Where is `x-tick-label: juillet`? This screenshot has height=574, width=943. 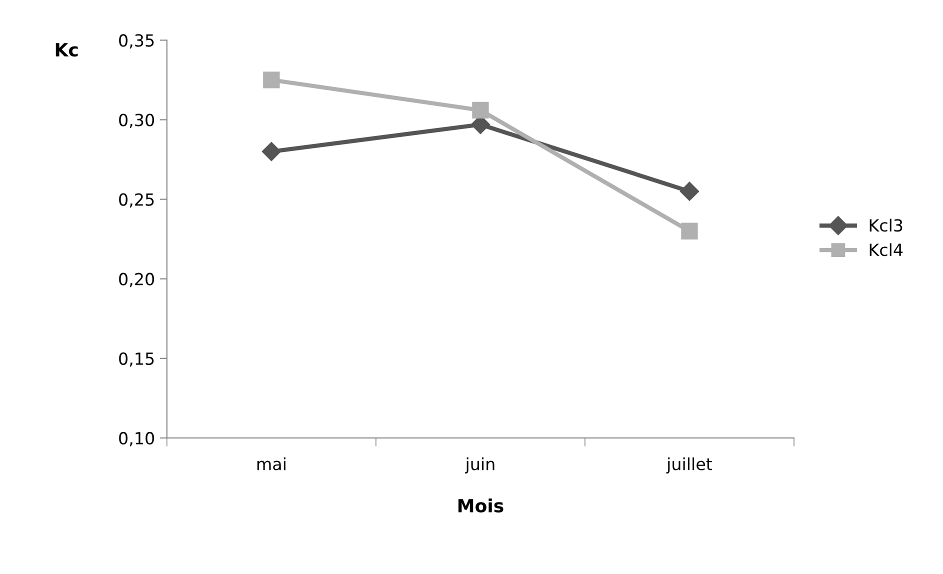
x-tick-label: juillet is located at coordinates (689, 465).